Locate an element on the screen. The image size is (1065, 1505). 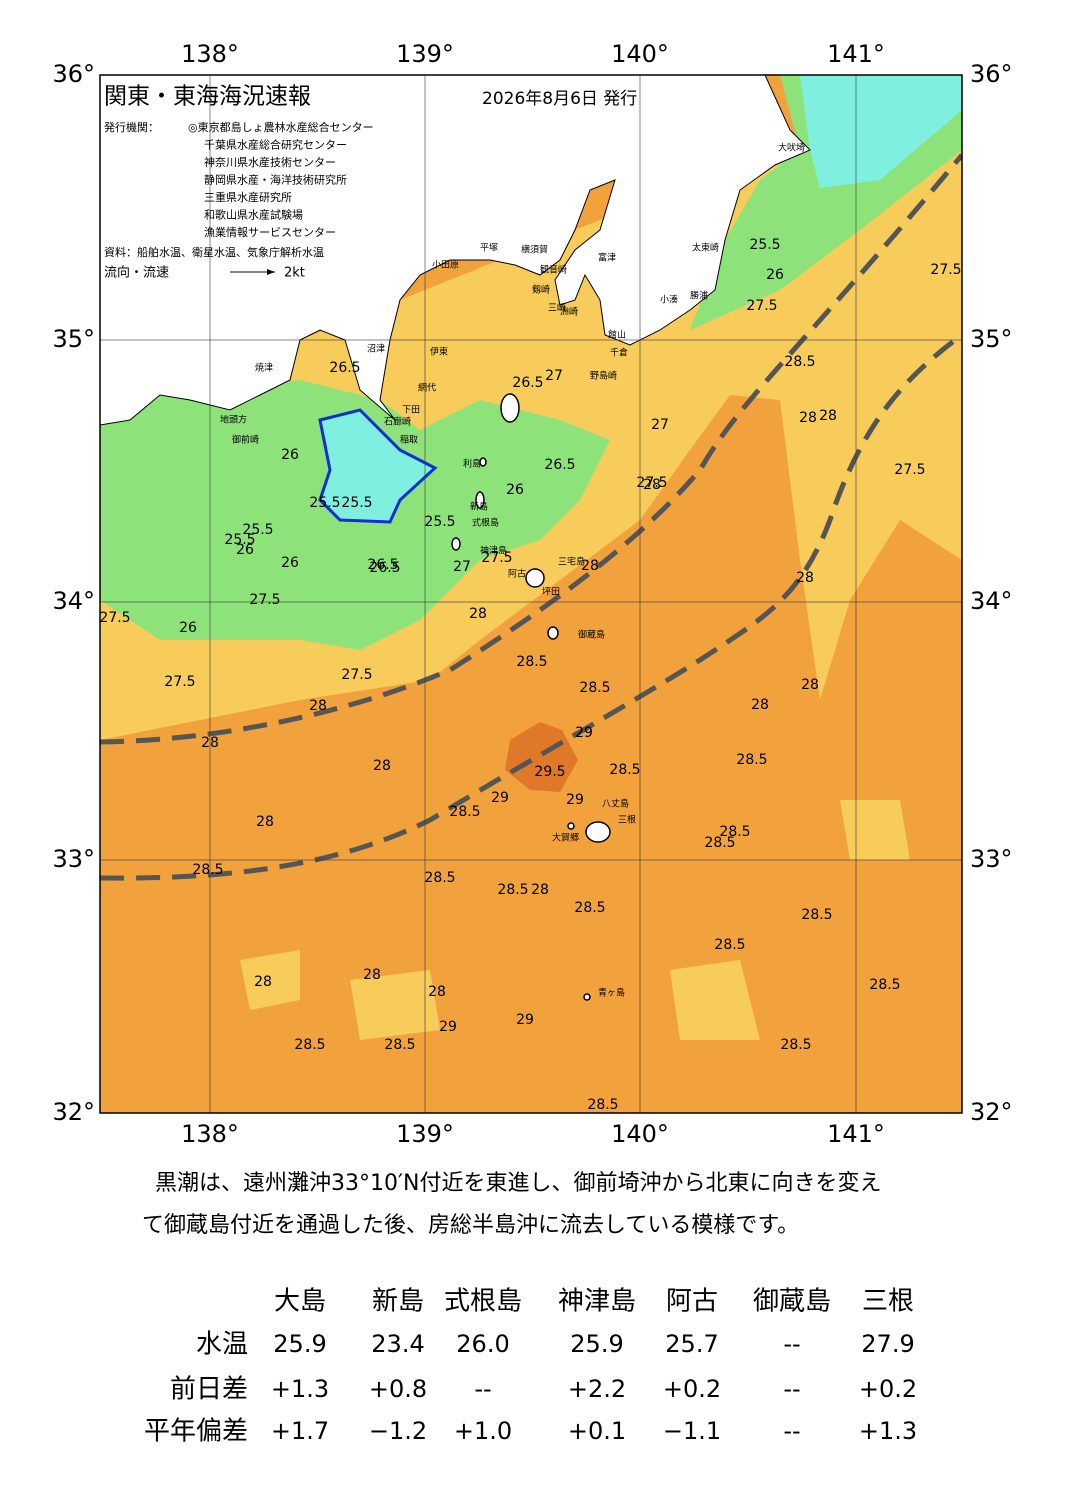
table-cell: +0.8 is located at coordinates (398, 1389).